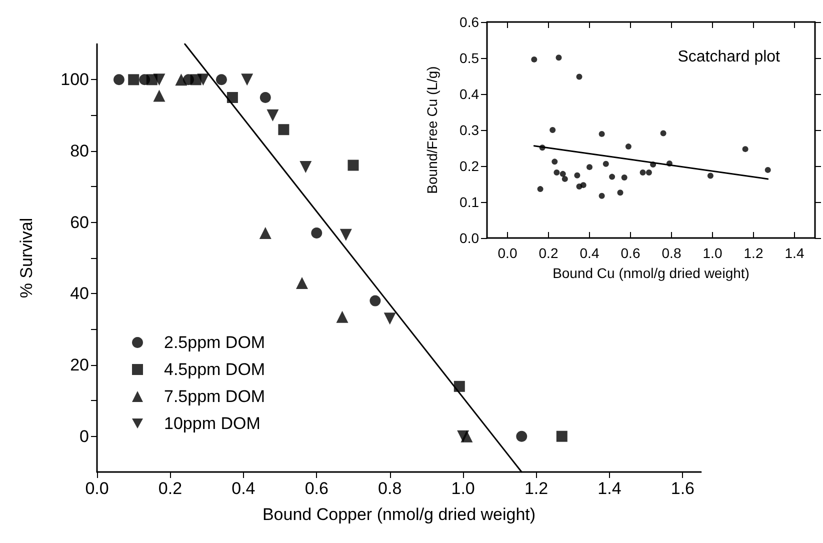 This screenshot has width=823, height=543. I want to click on x-axis-title: Bound Copper (nmol/g dried weight), so click(399, 514).